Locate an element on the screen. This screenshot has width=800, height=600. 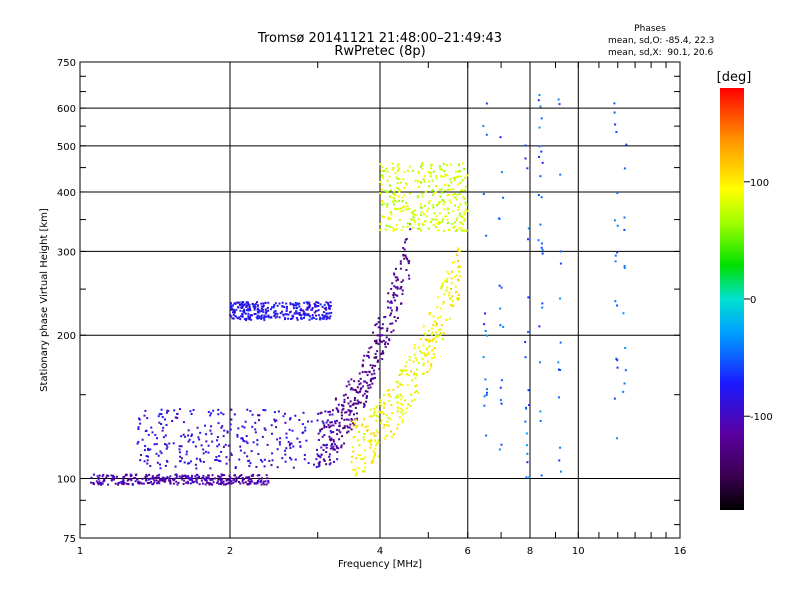
y-axis-label: Stationary phase Virtual Height [km] is located at coordinates (44, 300).